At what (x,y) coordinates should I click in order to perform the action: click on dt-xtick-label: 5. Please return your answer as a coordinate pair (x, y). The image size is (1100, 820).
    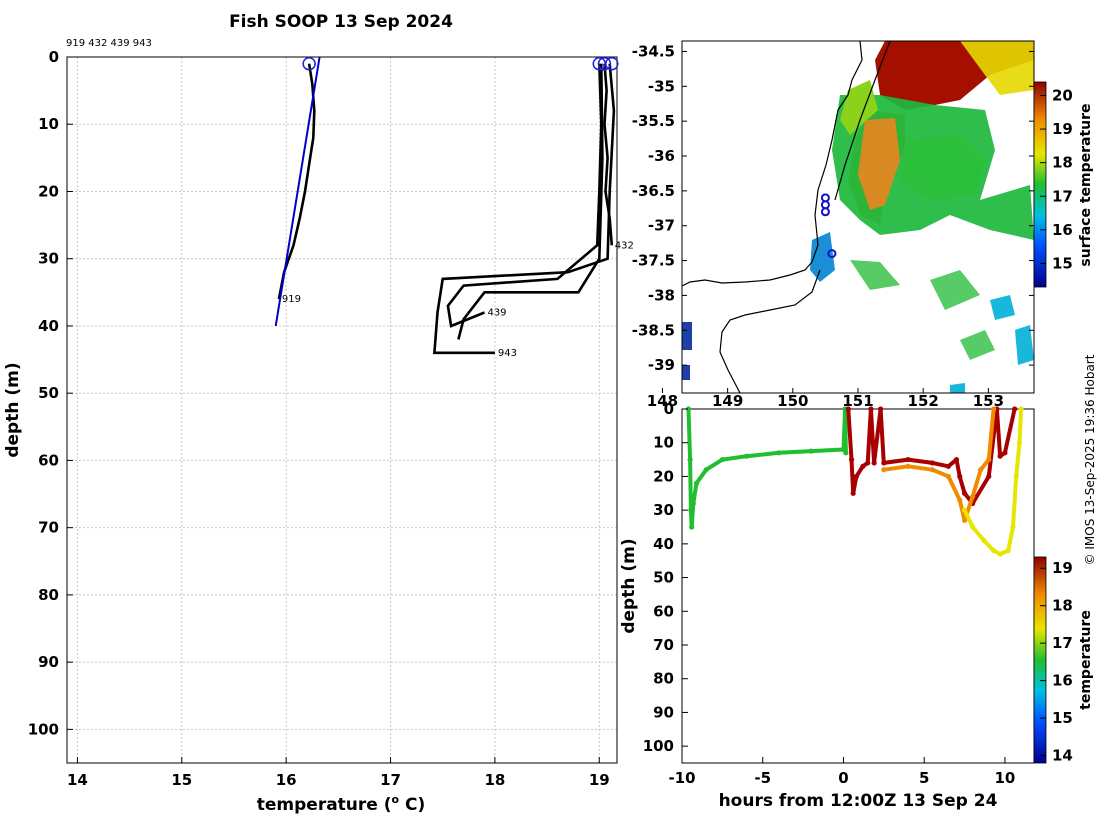
    Looking at the image, I should click on (924, 778).